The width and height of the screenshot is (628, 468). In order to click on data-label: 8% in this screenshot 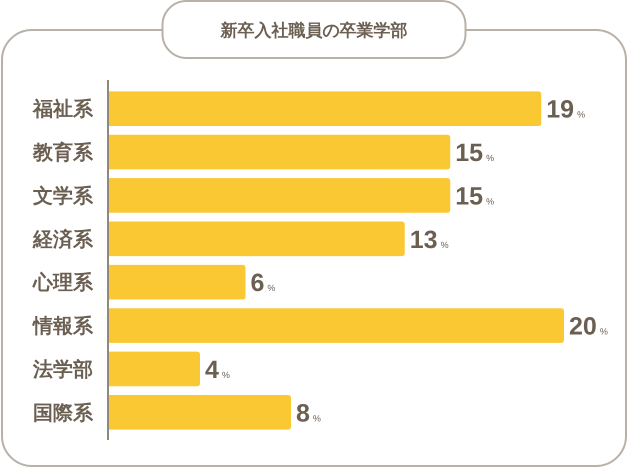, I will do `click(308, 413)`.